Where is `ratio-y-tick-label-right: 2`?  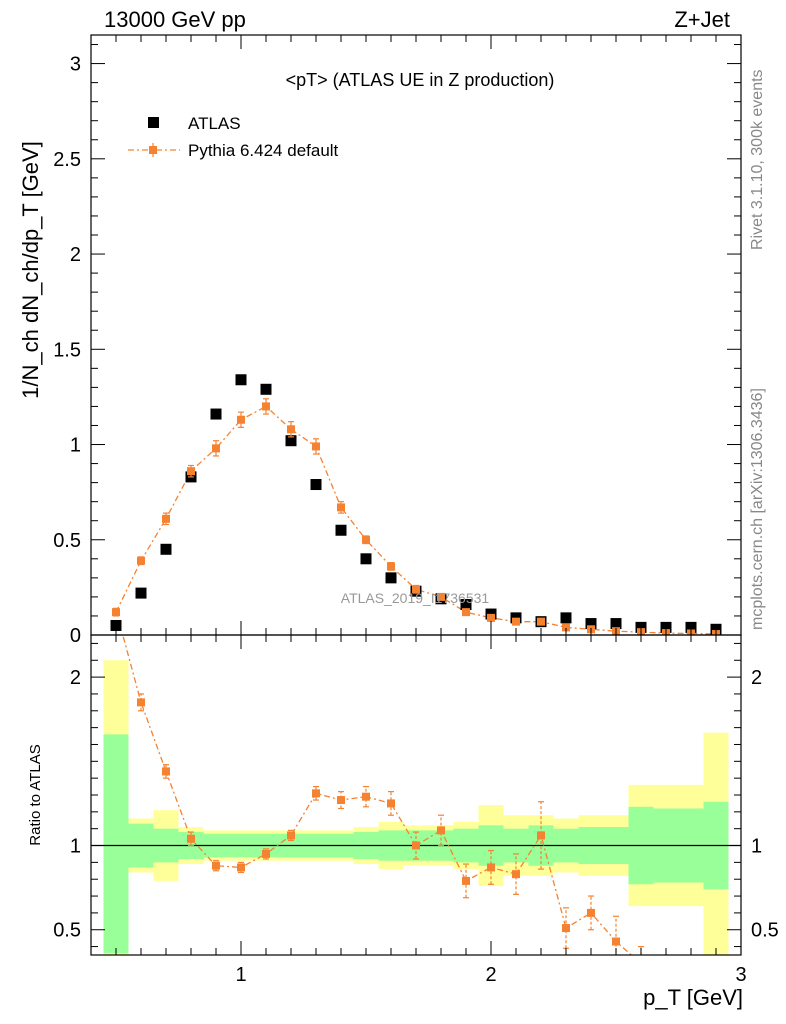
ratio-y-tick-label-right: 2 is located at coordinates (756, 678).